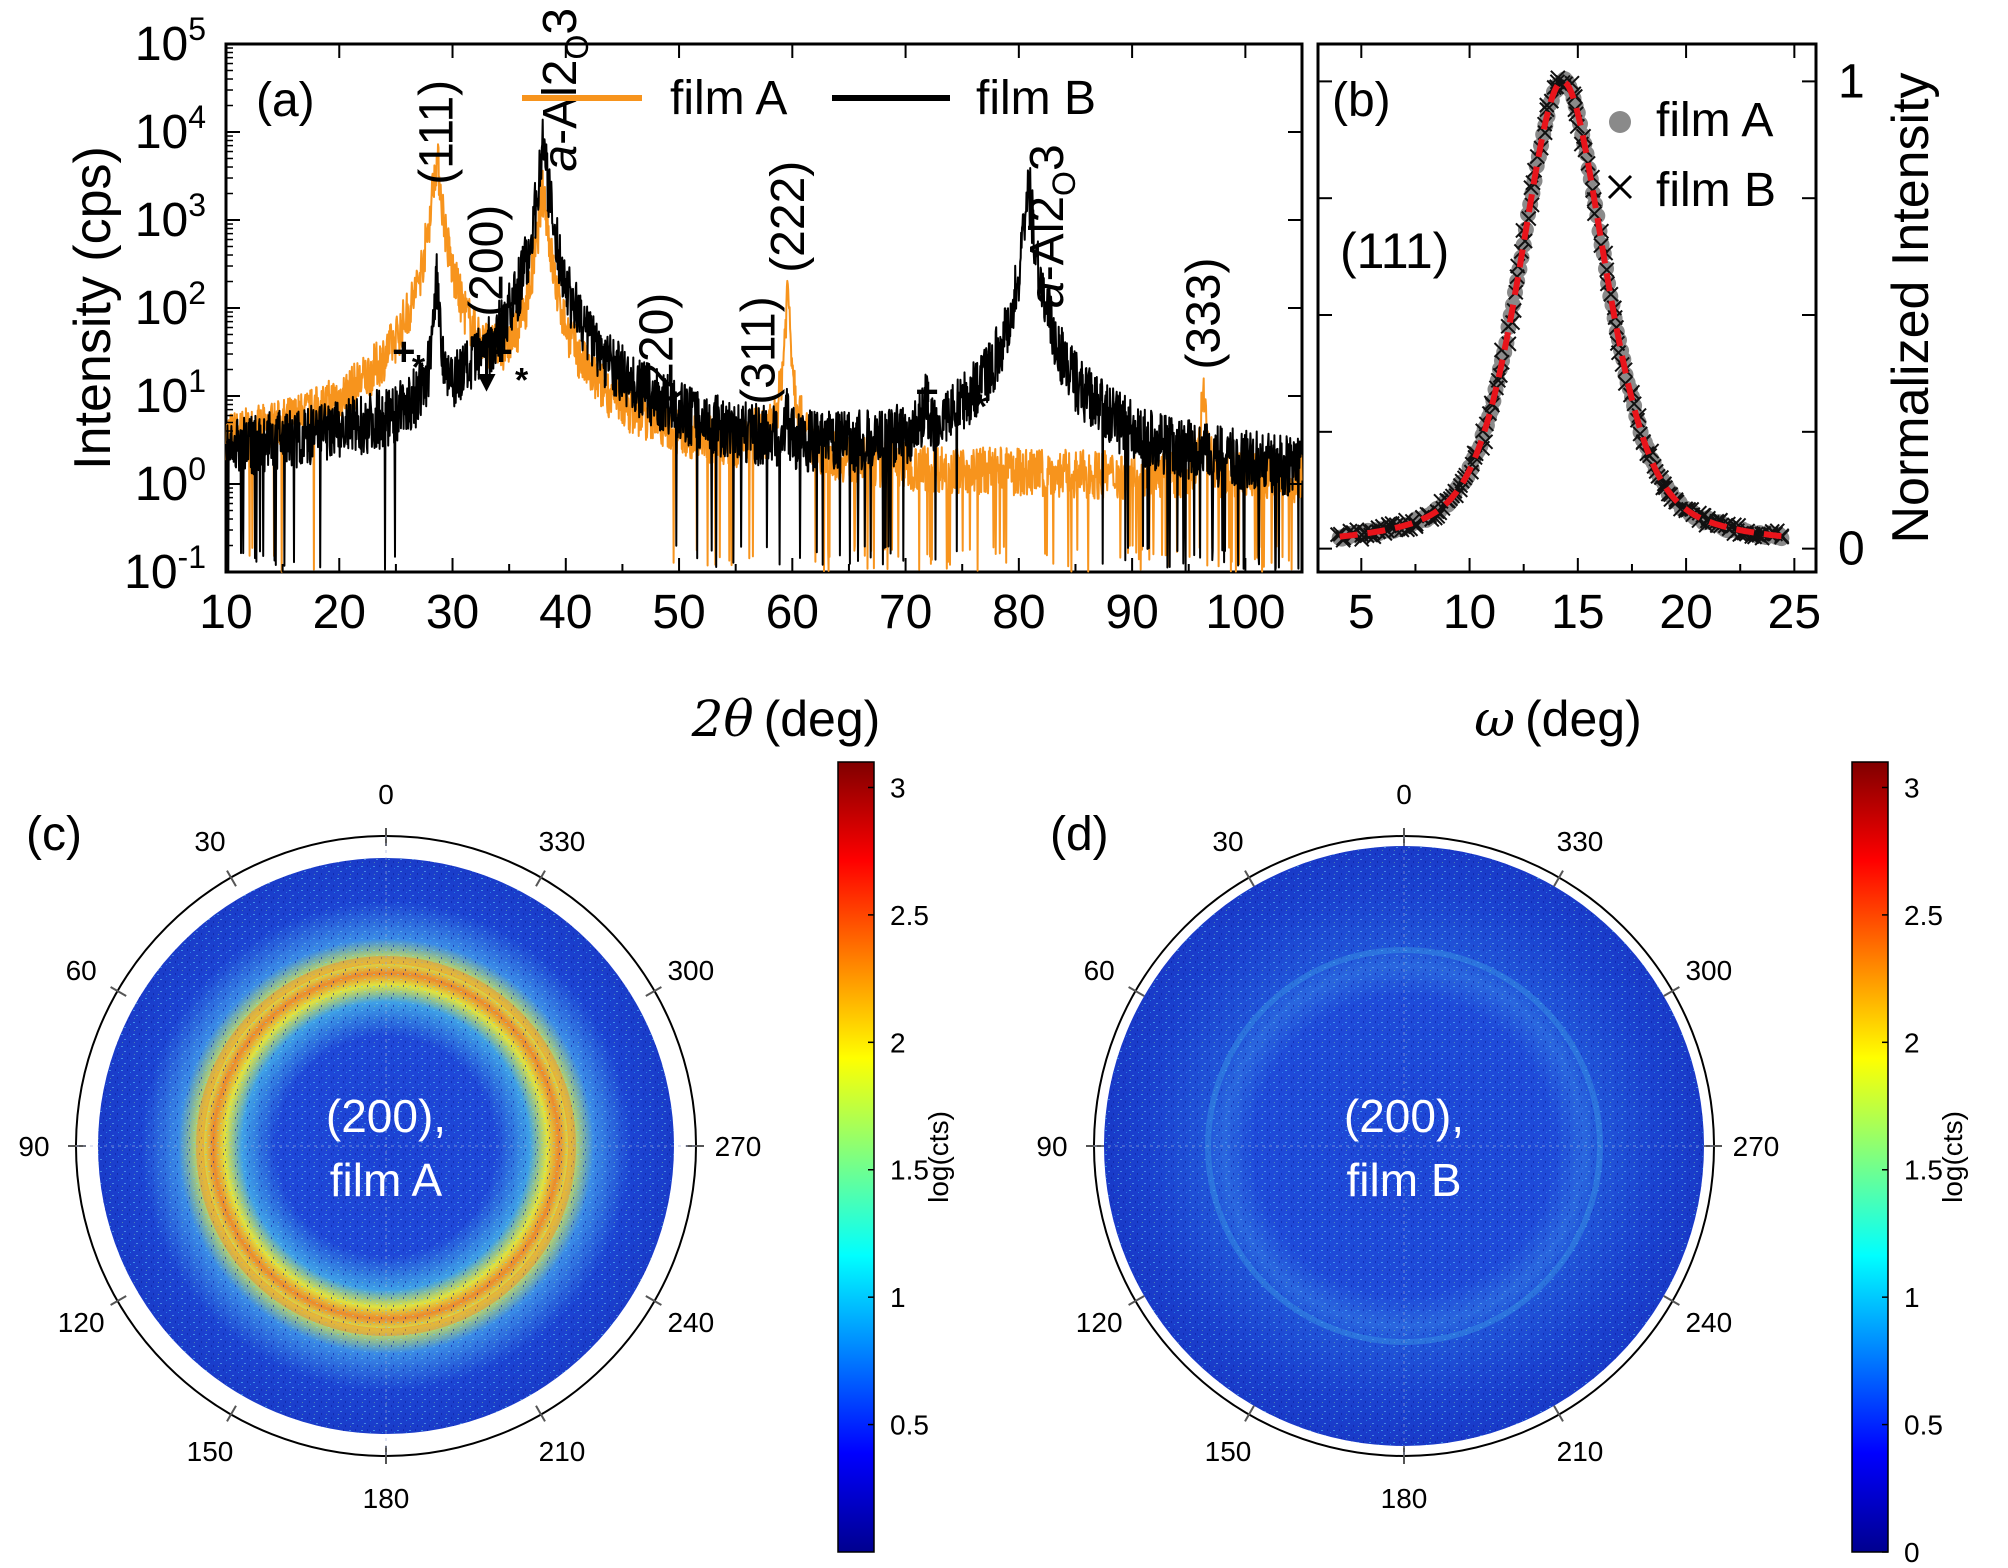 Image resolution: width=2008 pixels, height=1568 pixels. I want to click on y-tick-label: 10⁴, so click(170, 129).